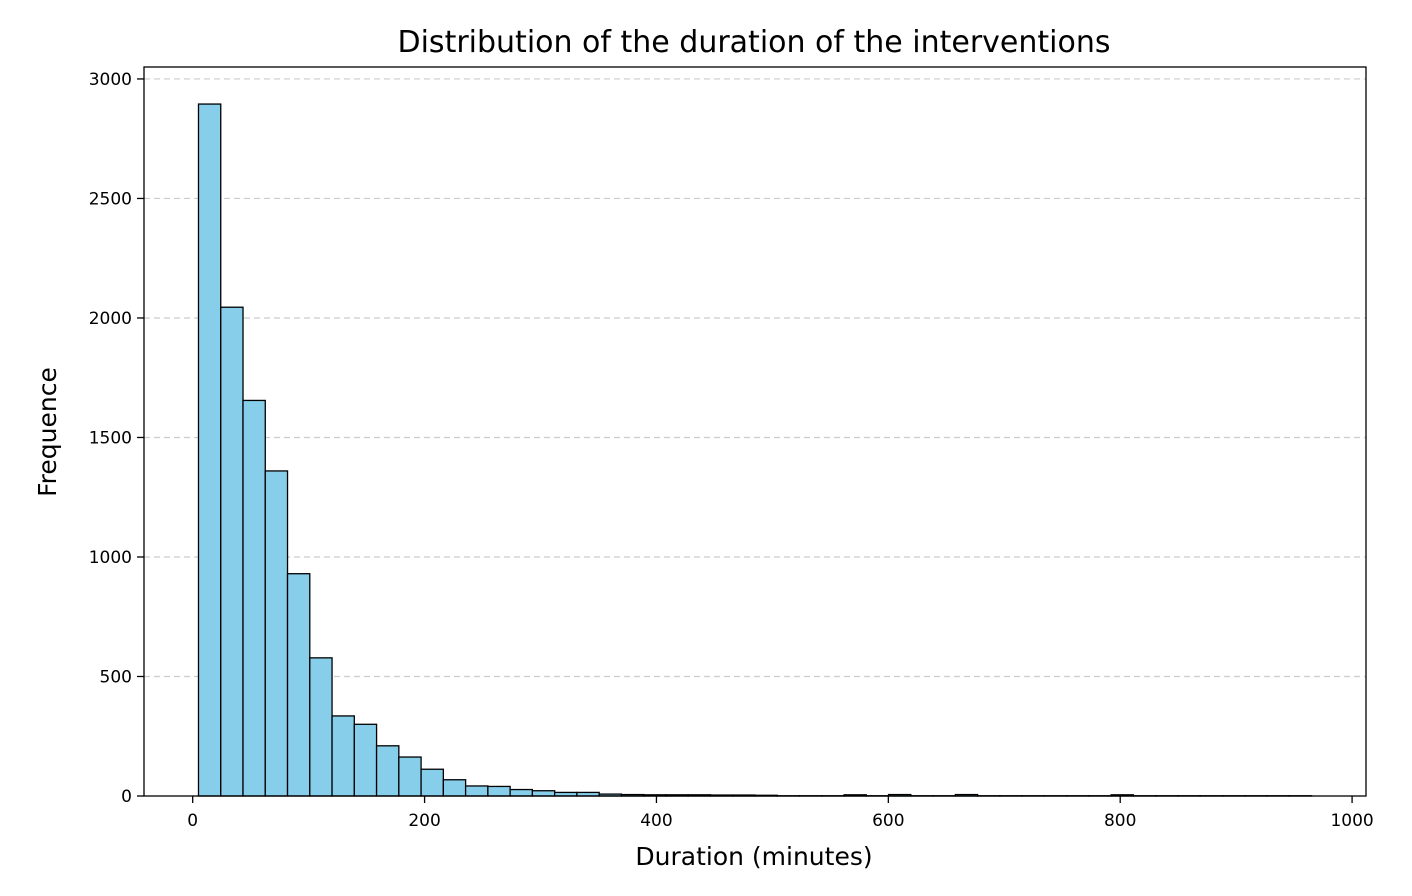 The width and height of the screenshot is (1412, 896). I want to click on x-tick-label: 1000, so click(1351, 821).